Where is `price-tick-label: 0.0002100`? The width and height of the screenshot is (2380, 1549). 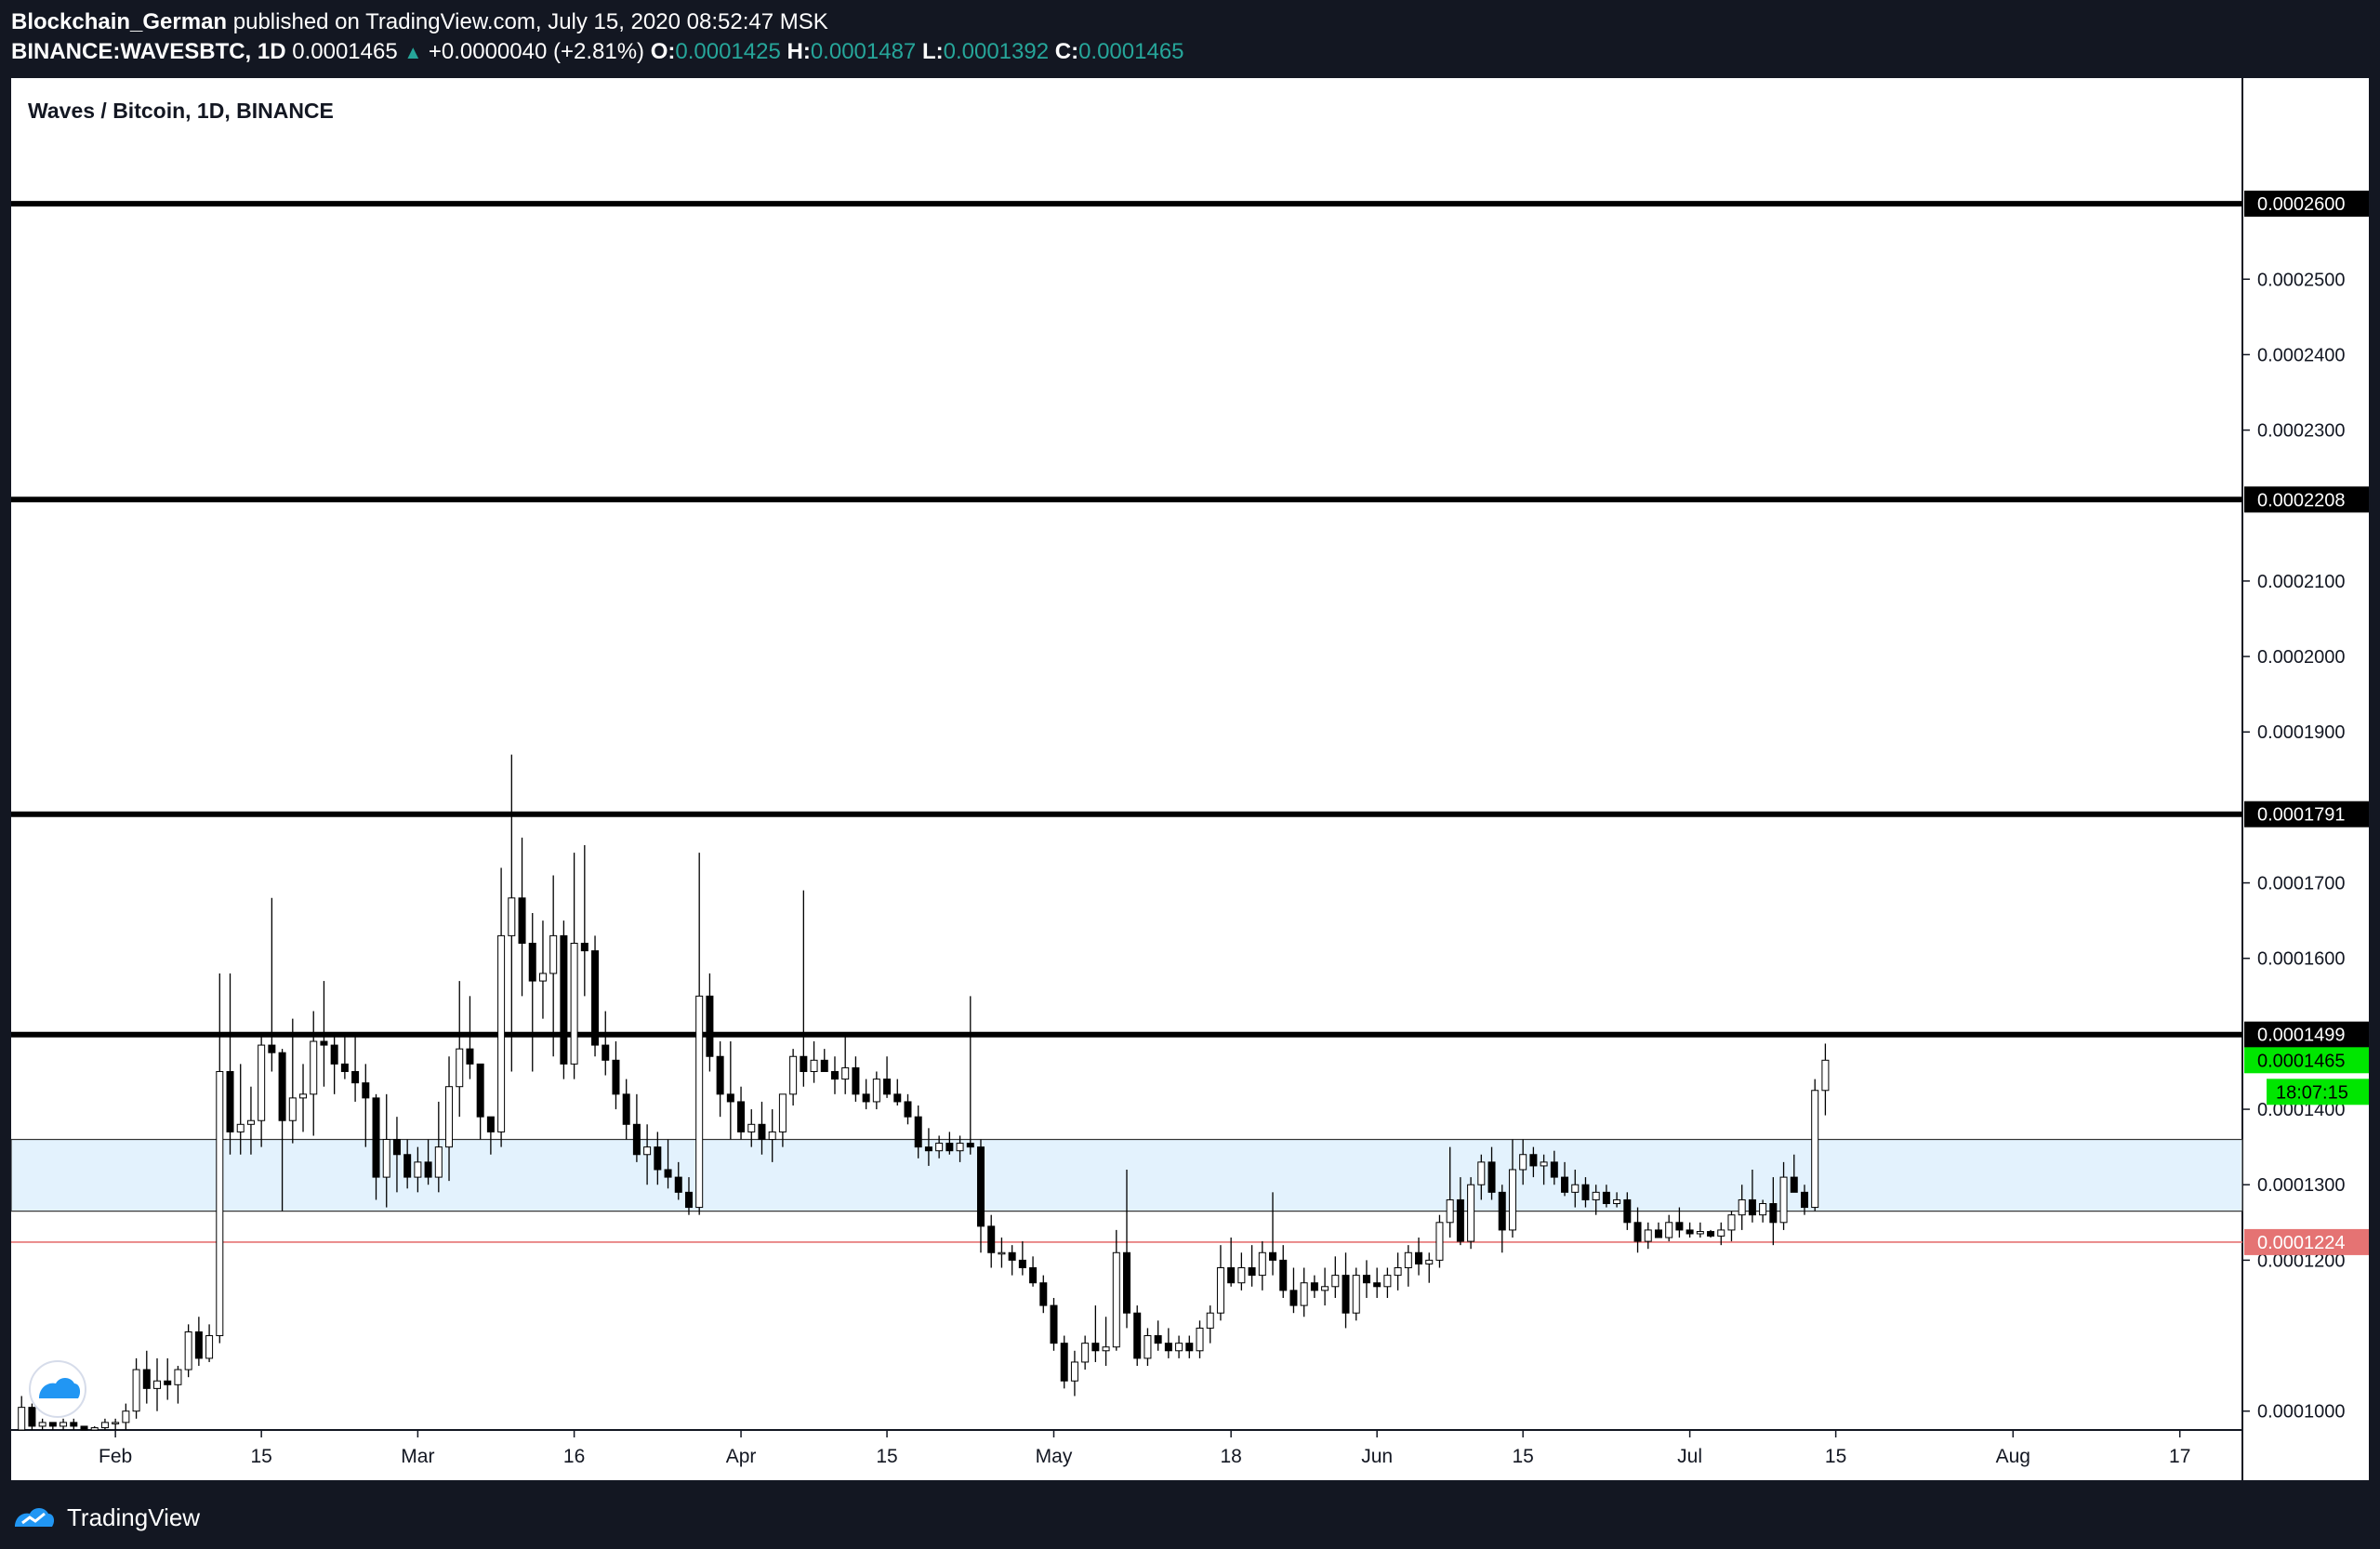 price-tick-label: 0.0002100 is located at coordinates (2301, 582).